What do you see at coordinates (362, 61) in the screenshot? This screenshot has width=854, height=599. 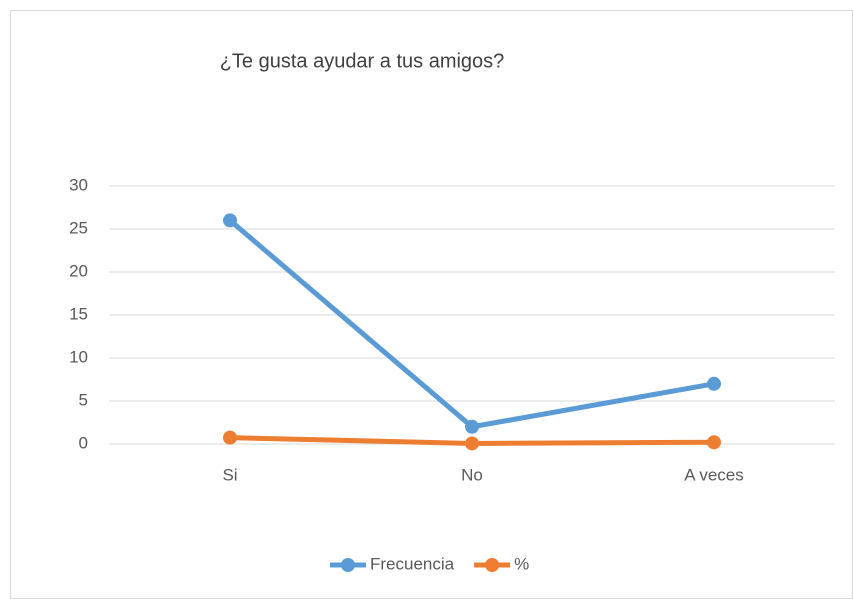 I see `chart-title: ¿Te gusta ayudar a tus amigos?` at bounding box center [362, 61].